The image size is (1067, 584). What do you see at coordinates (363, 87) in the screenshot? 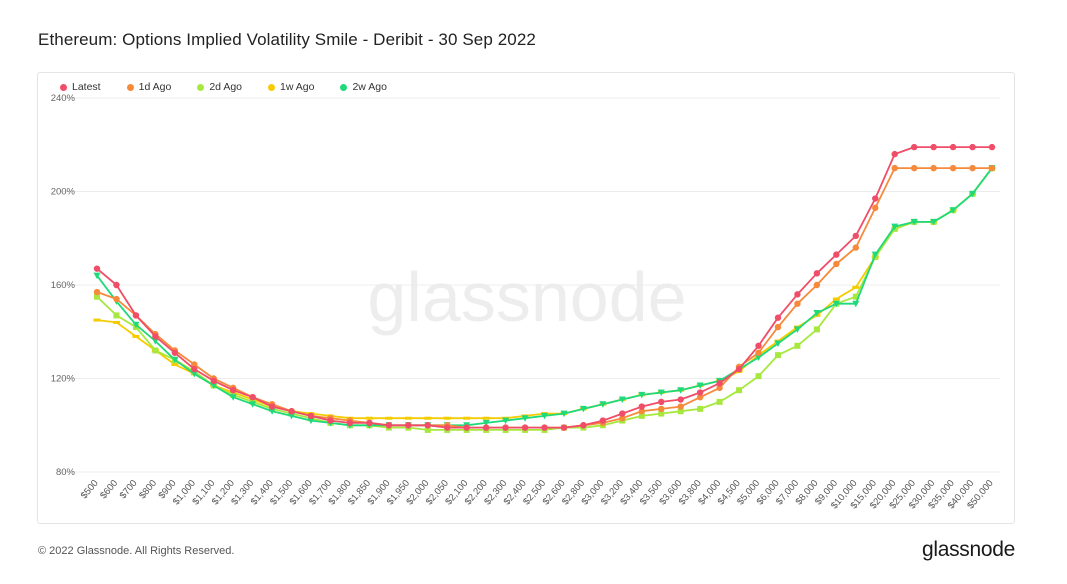
I see `legend-item-2w-ago: 2w Ago` at bounding box center [363, 87].